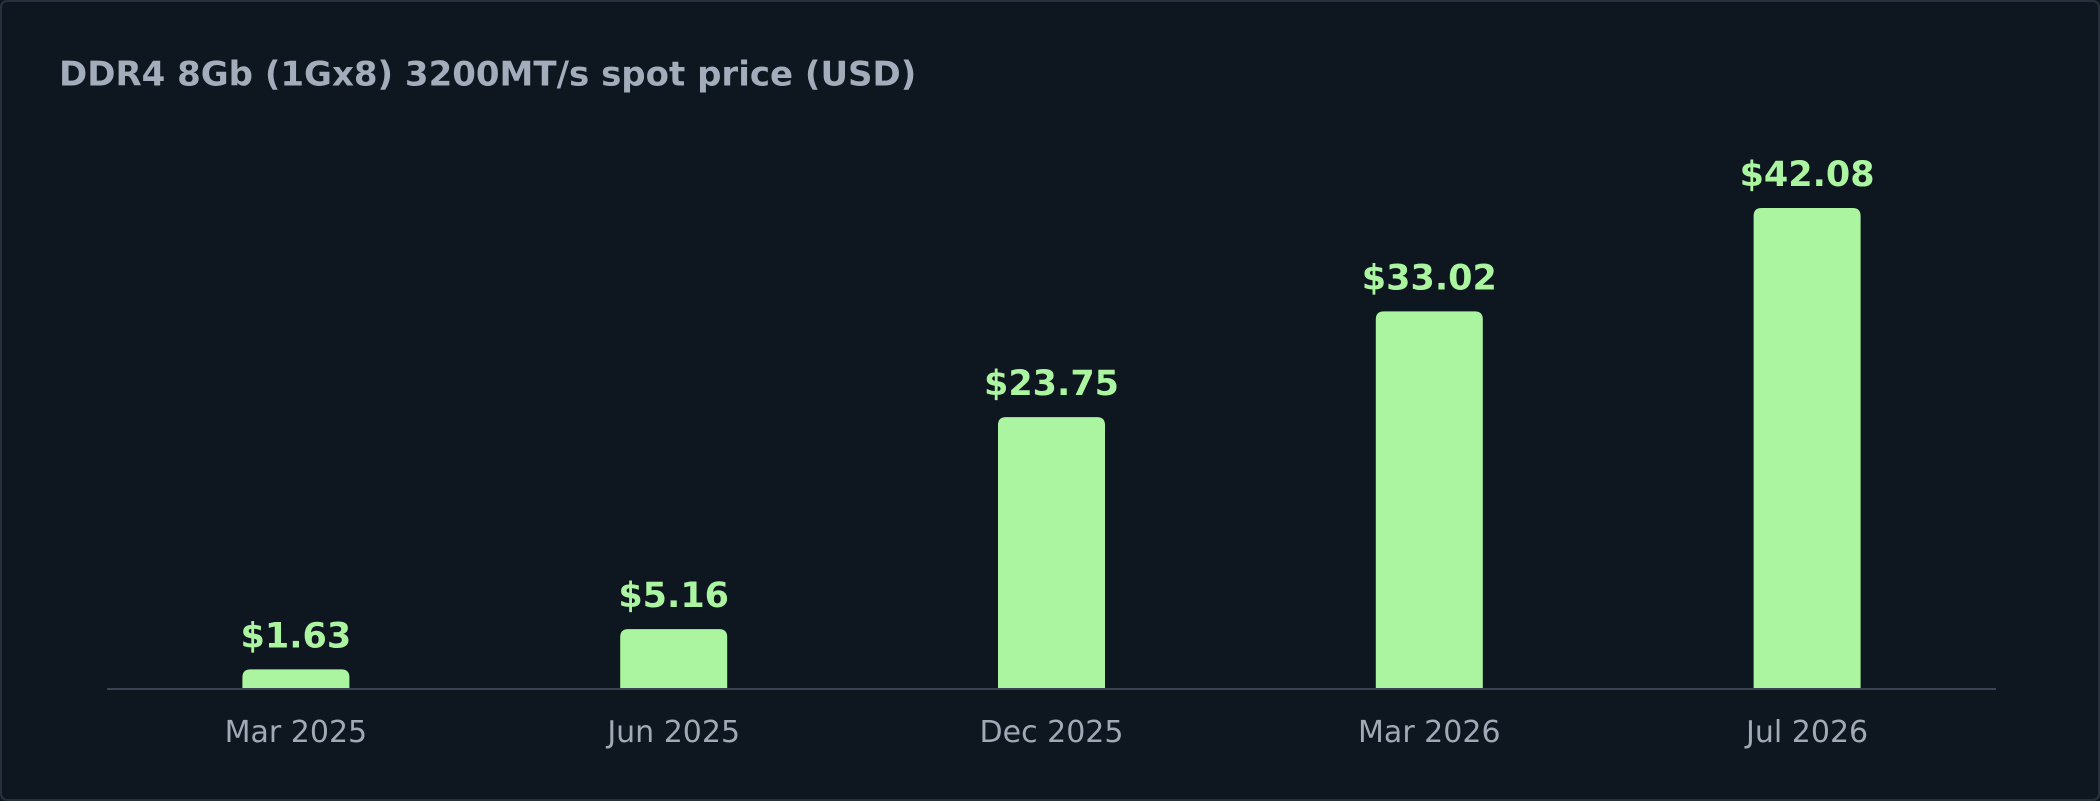 The width and height of the screenshot is (2100, 801). Describe the element at coordinates (296, 732) in the screenshot. I see `x-tick-label: Mar 2025` at that location.